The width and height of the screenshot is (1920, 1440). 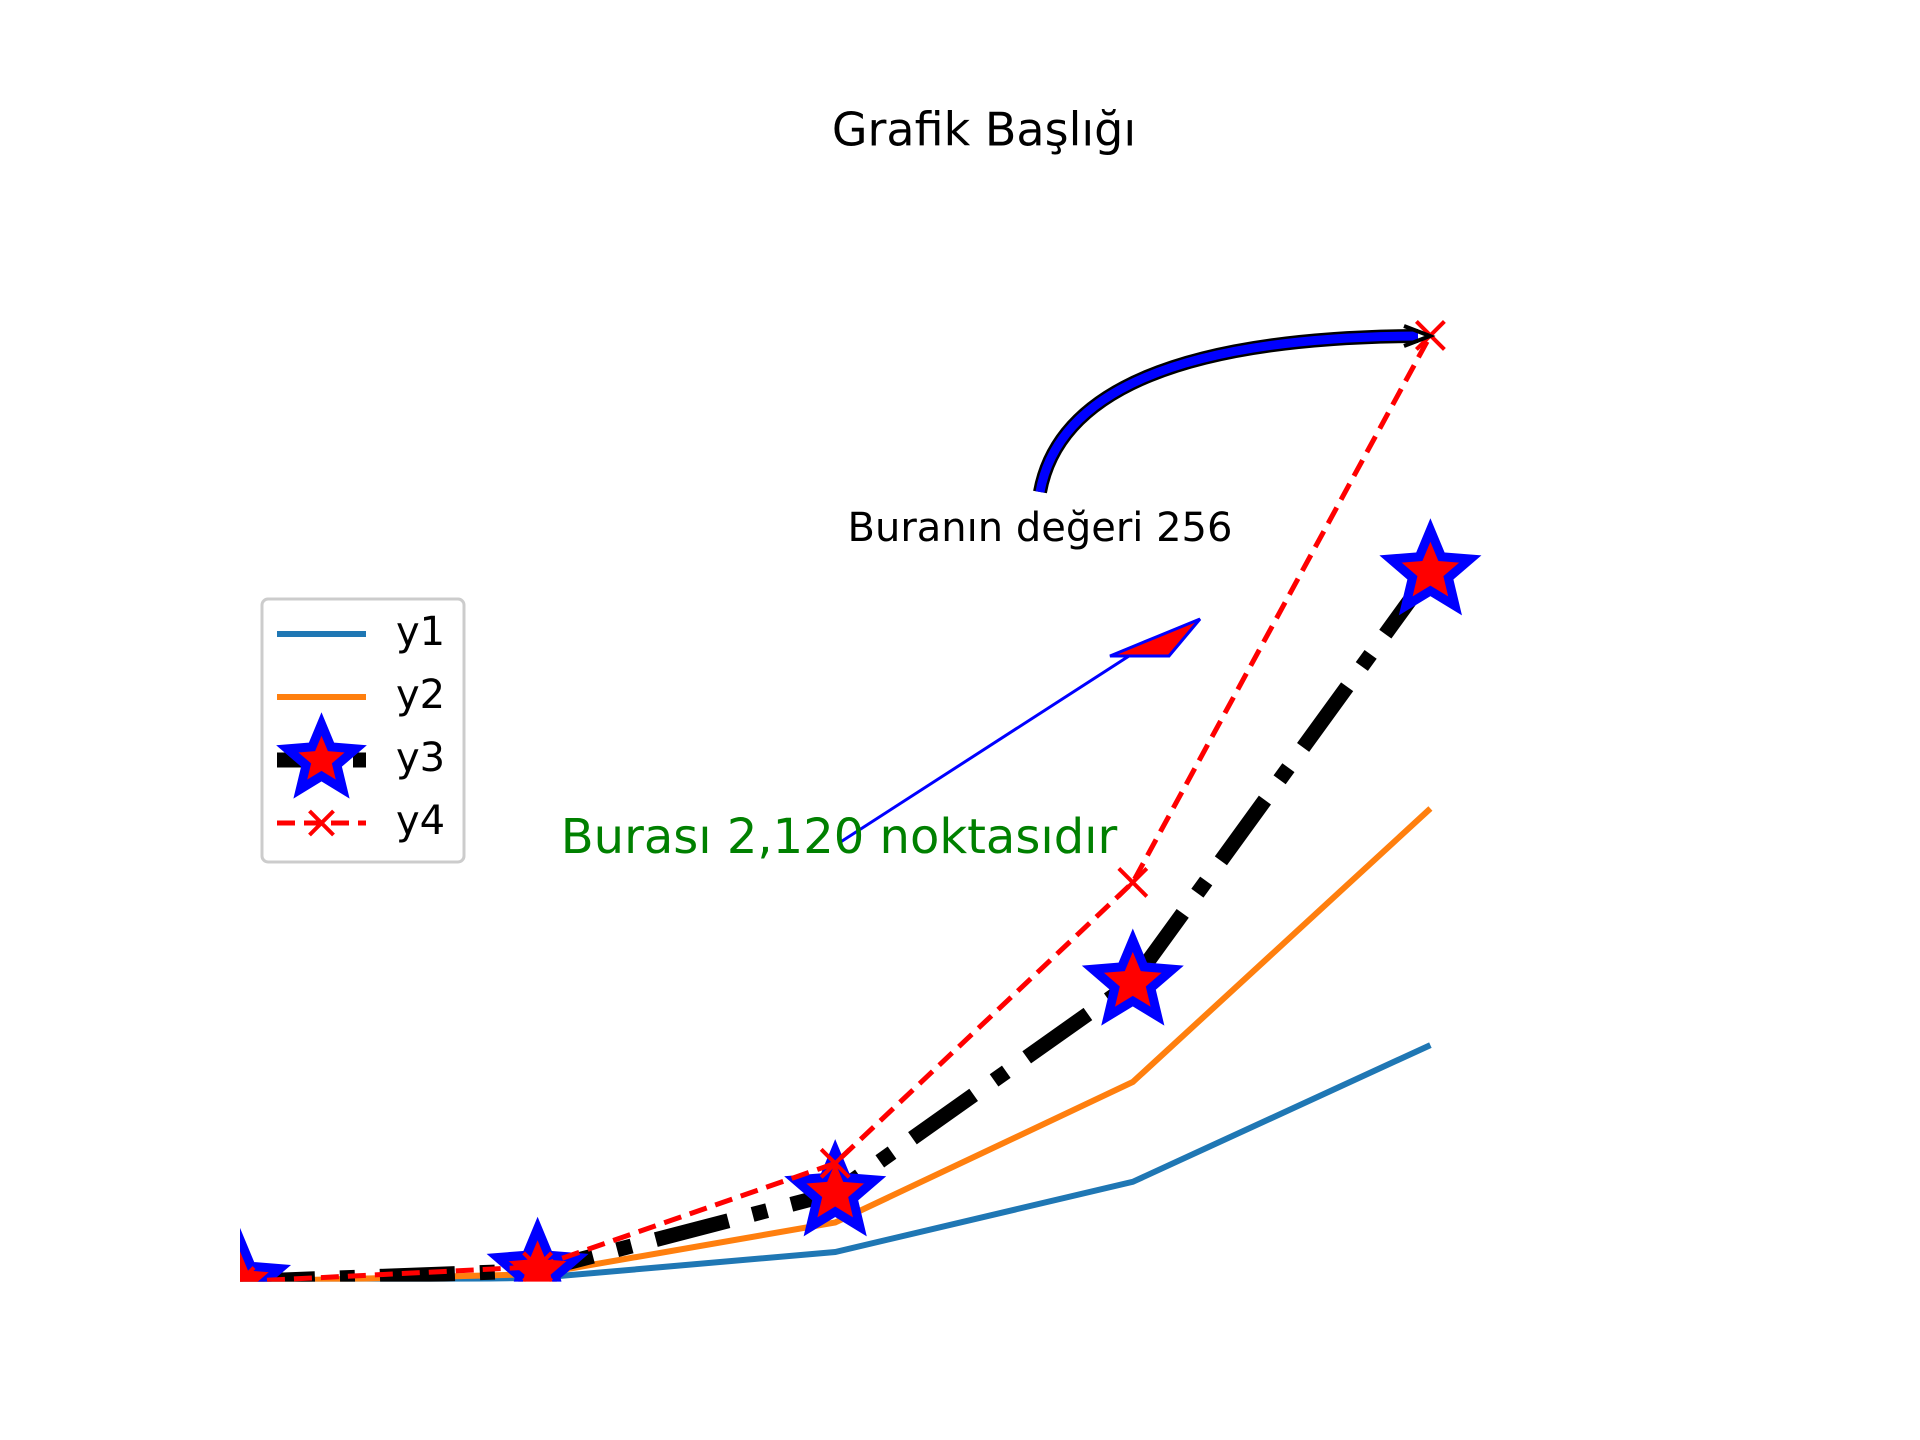 I want to click on legend: y1 y2 y3 y4, so click(x=363, y=730).